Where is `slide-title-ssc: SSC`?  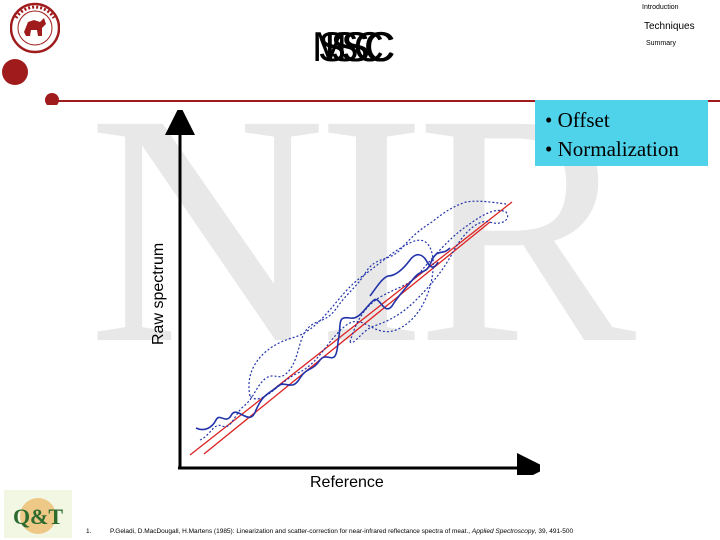
slide-title-ssc: SSC is located at coordinates (356, 46).